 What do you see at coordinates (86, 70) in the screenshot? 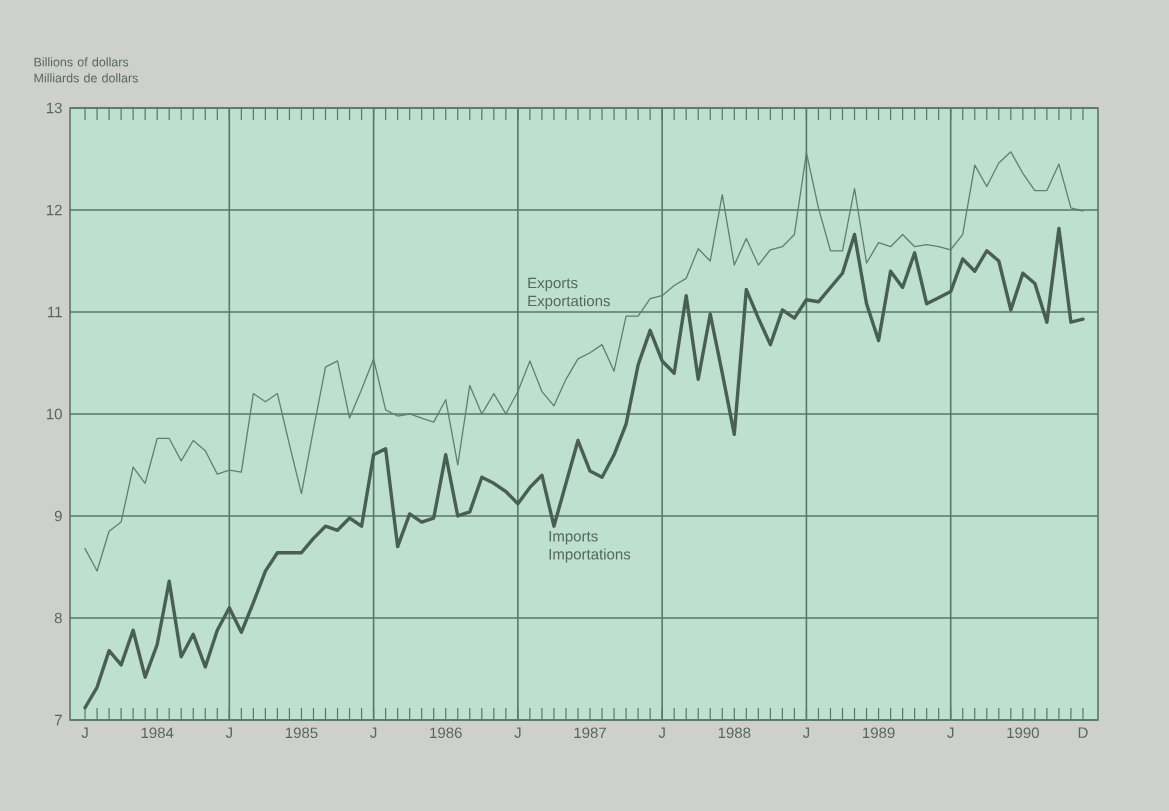
I see `y-axis-title: Billions of dollars Milliards de dollars` at bounding box center [86, 70].